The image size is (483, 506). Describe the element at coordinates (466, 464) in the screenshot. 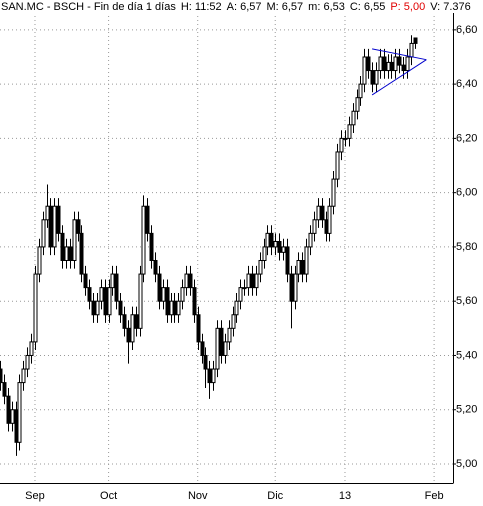

I see `y-tick-label: 5,00` at that location.